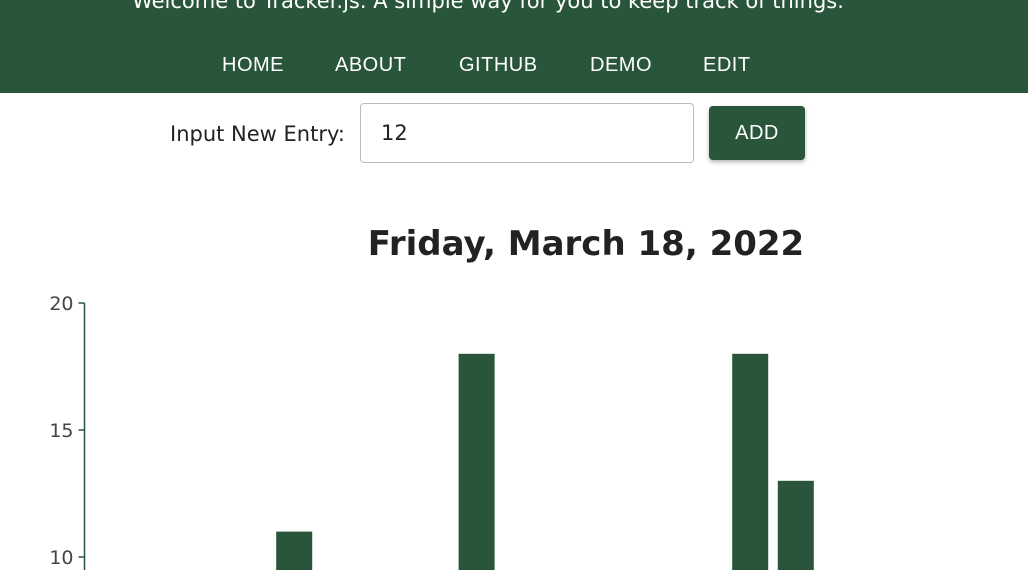 The width and height of the screenshot is (1030, 570). What do you see at coordinates (61, 431) in the screenshot?
I see `y-tick-label: 15` at bounding box center [61, 431].